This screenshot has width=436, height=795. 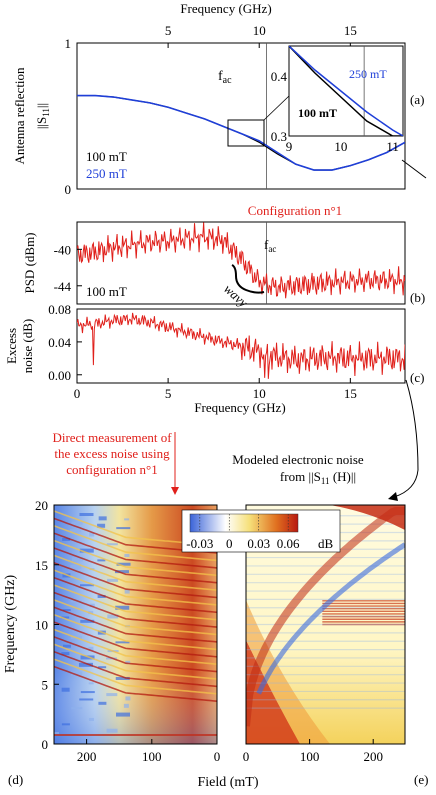 What do you see at coordinates (111, 469) in the screenshot?
I see `d-caption-line3: configuration n°1` at bounding box center [111, 469].